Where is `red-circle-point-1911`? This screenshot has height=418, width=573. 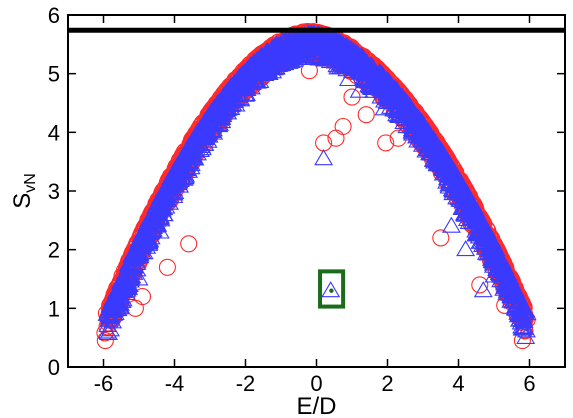
red-circle-point-1911 is located at coordinates (386, 143).